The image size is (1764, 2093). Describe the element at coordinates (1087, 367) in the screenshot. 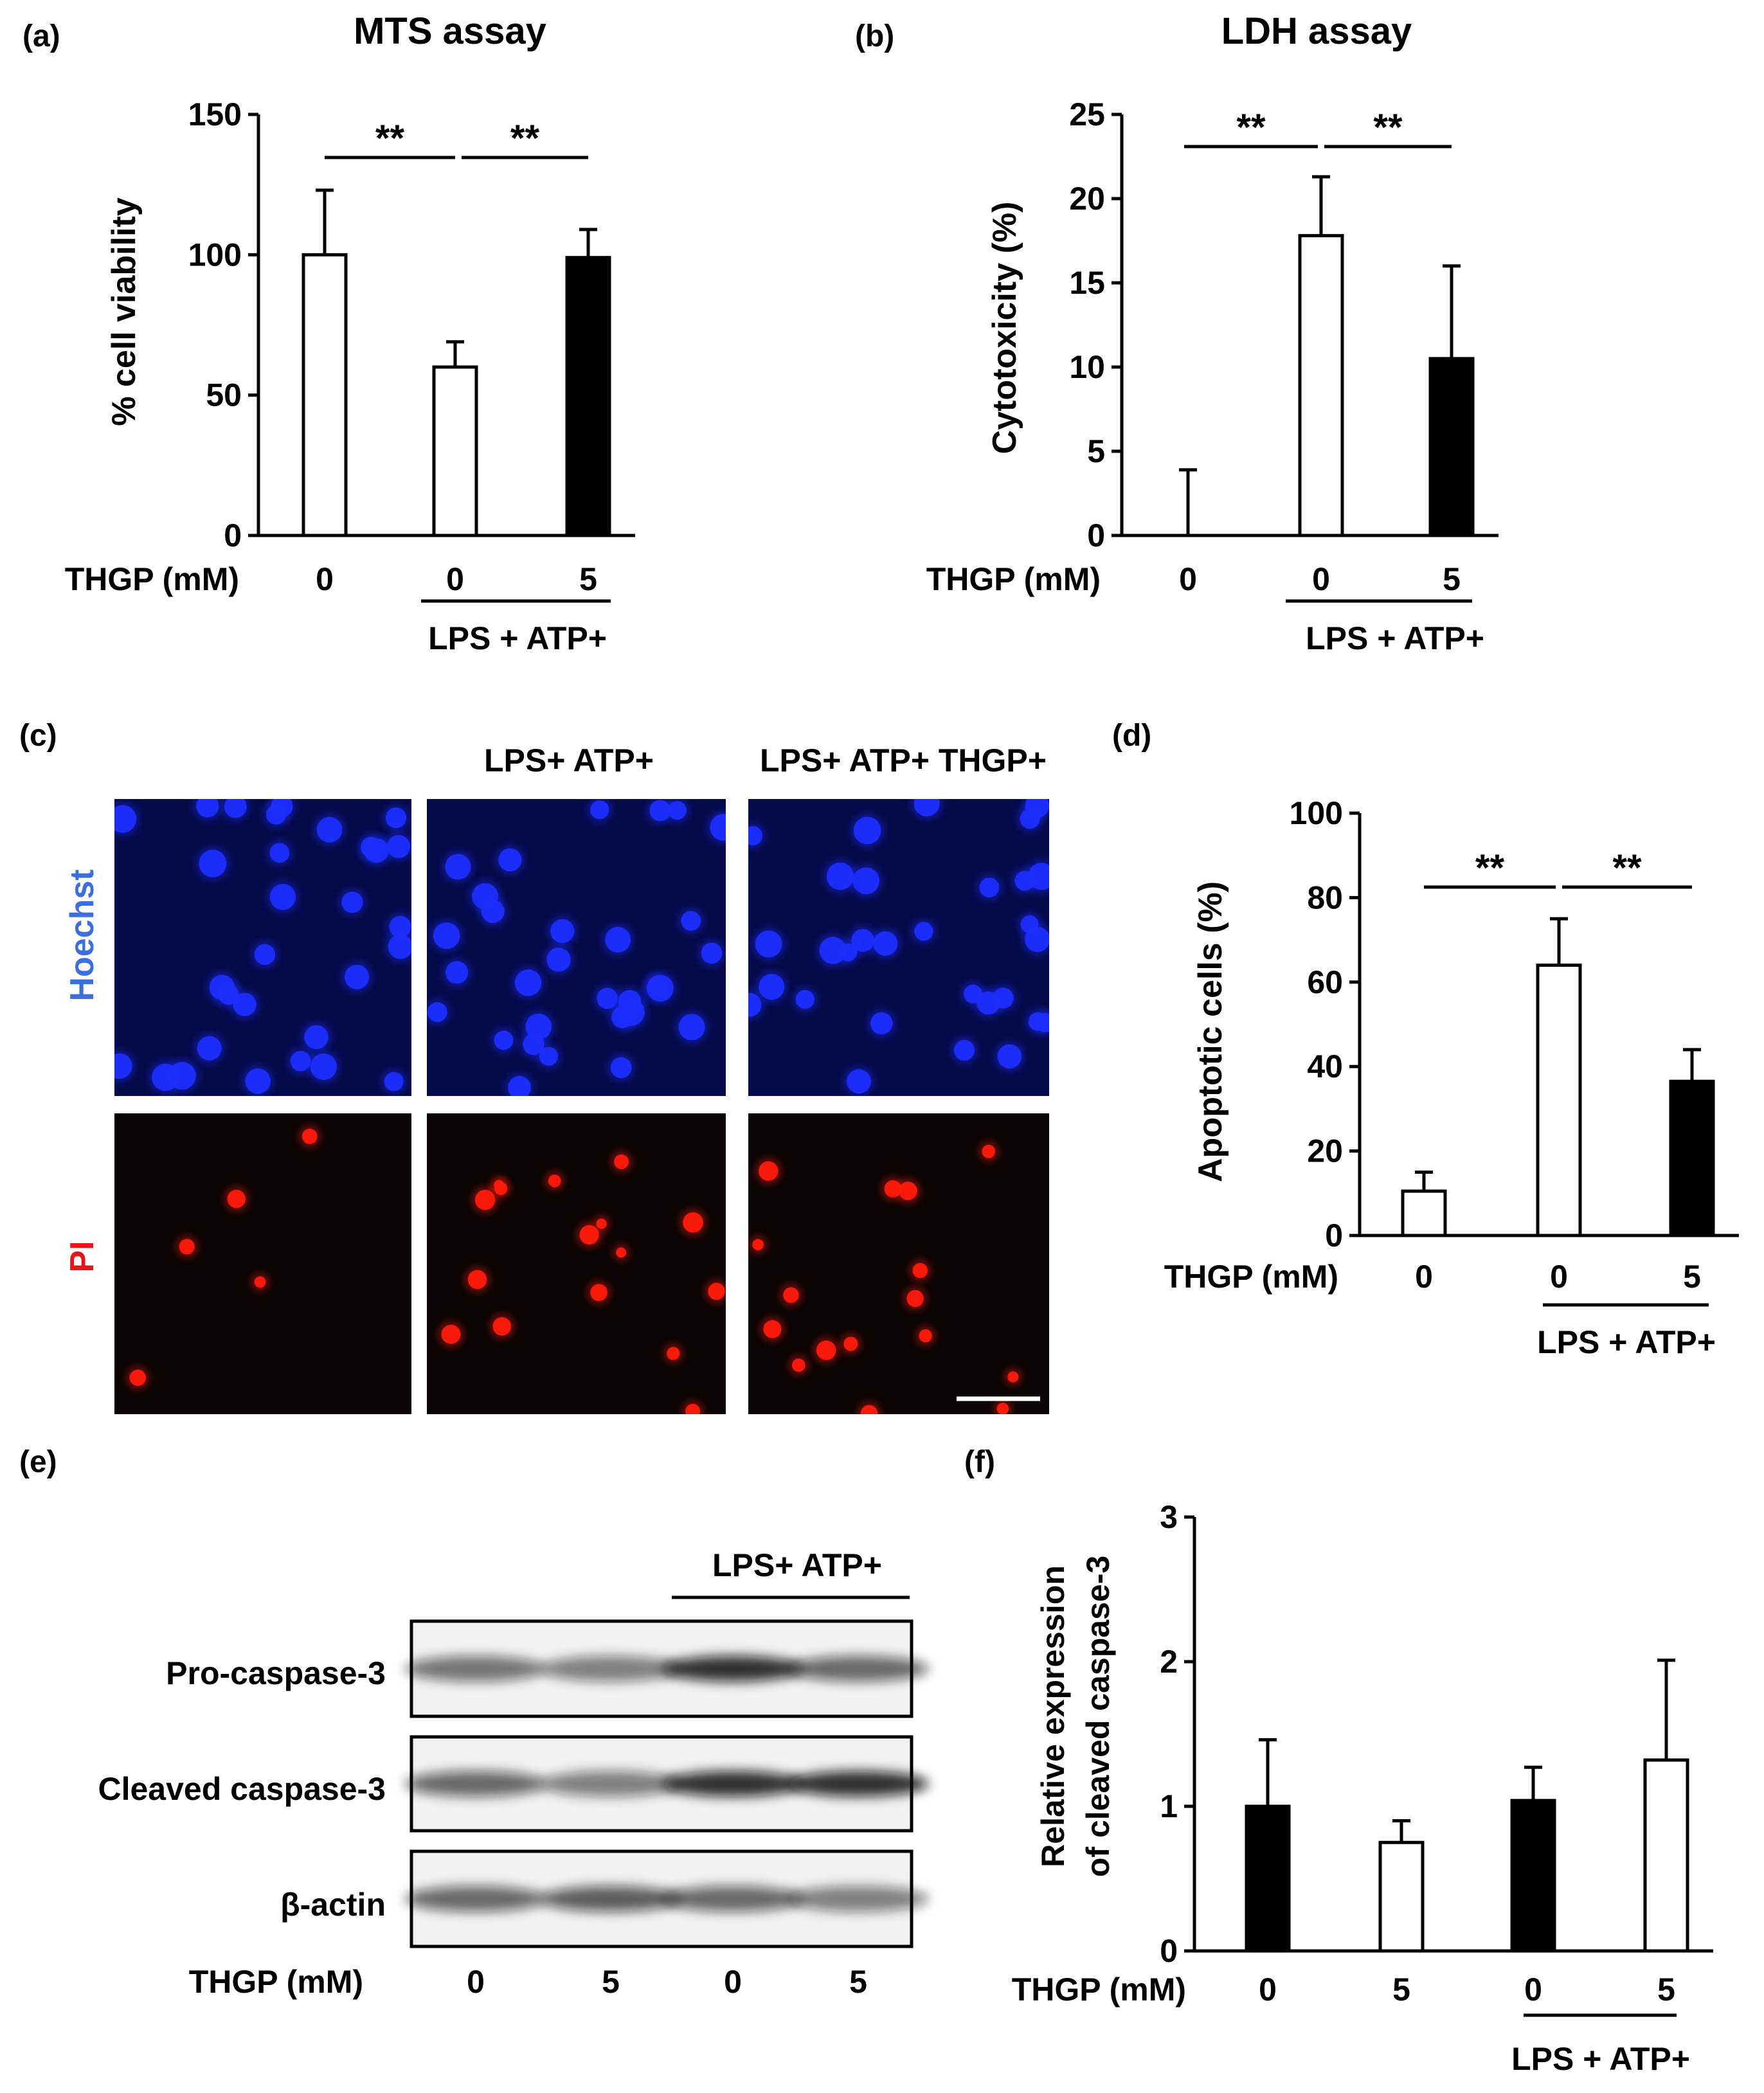

I see `y-tick-label: 10` at that location.